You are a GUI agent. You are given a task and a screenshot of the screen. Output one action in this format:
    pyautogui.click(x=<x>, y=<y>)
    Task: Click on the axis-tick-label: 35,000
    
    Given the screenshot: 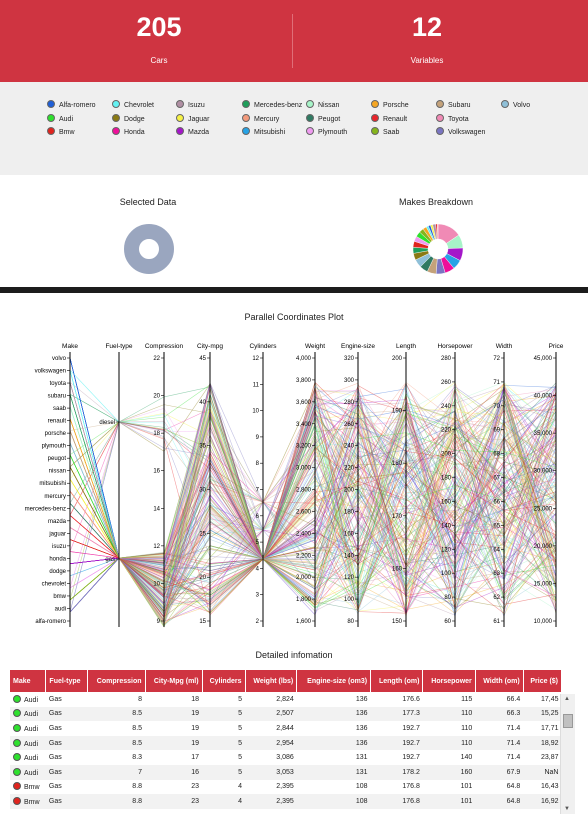 What is the action you would take?
    pyautogui.click(x=543, y=434)
    